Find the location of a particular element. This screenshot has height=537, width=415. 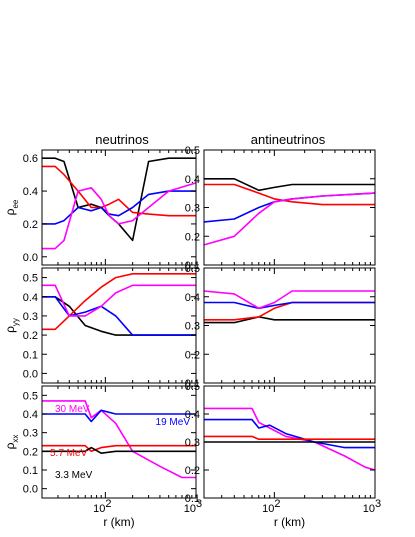

y-axis-title: ρee is located at coordinates (11, 207).